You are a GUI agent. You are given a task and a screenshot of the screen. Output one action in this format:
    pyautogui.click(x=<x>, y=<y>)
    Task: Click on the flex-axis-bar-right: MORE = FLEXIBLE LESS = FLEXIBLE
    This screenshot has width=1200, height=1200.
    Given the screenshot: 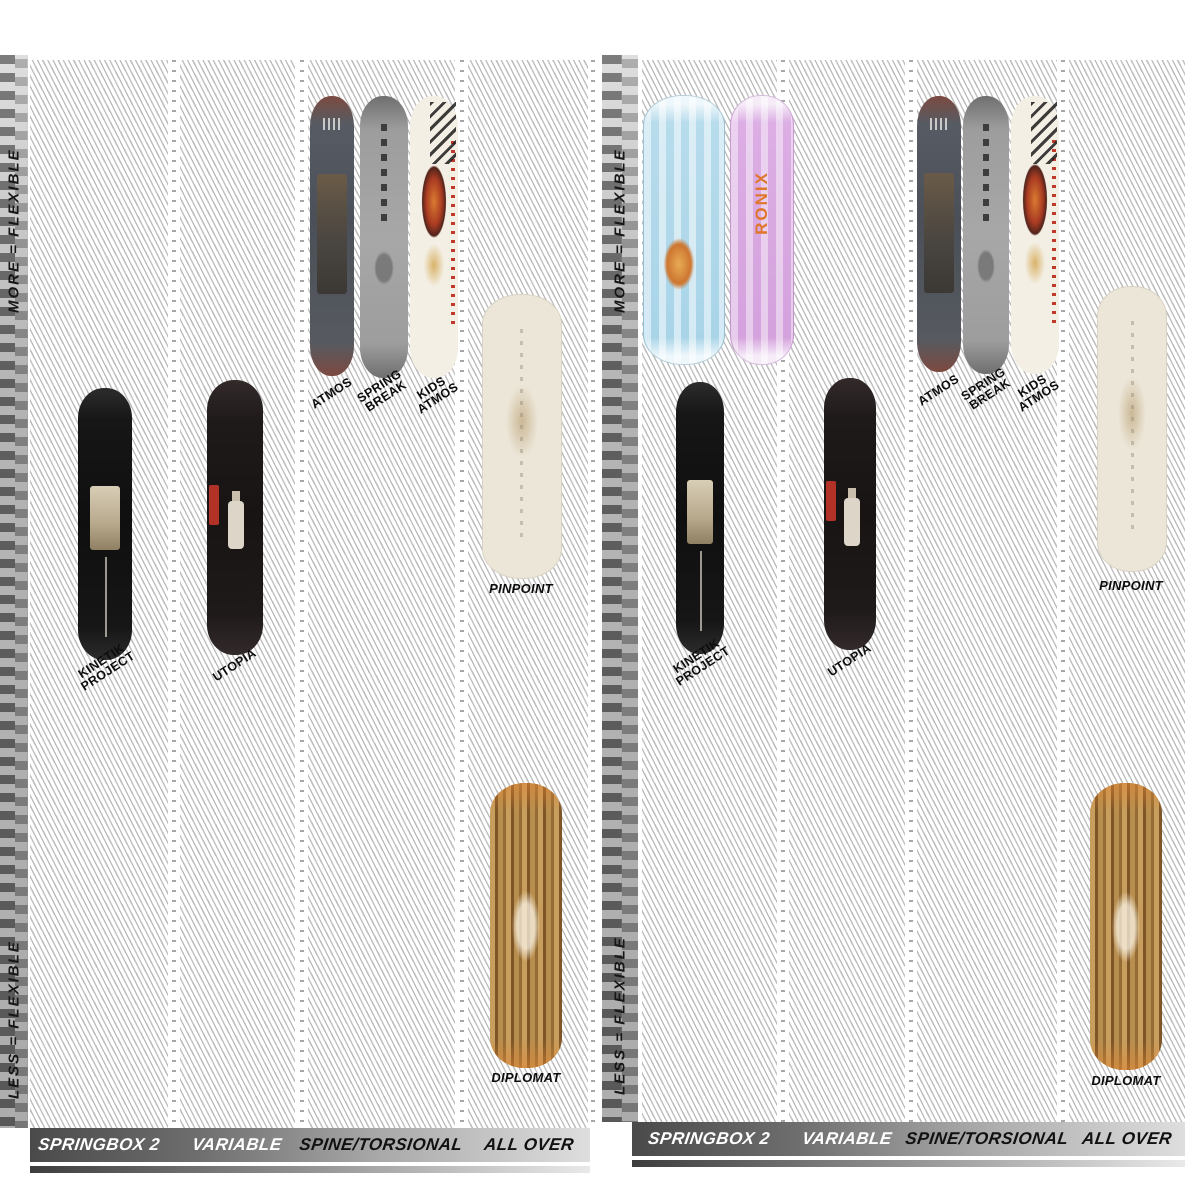 What is the action you would take?
    pyautogui.click(x=620, y=588)
    